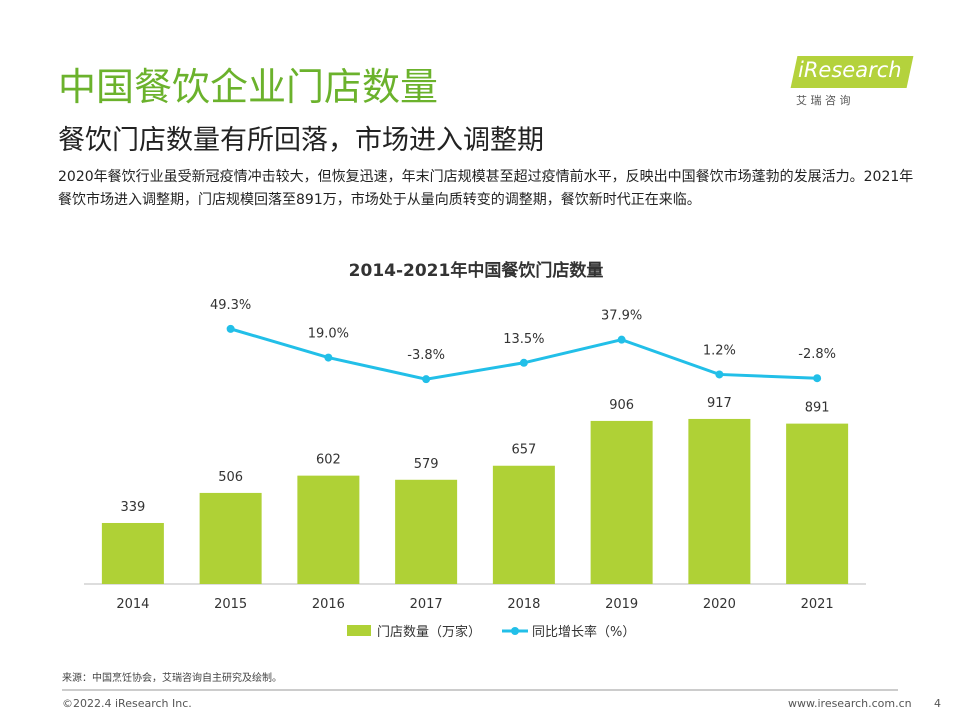 The width and height of the screenshot is (960, 720). What do you see at coordinates (583, 632) in the screenshot?
I see `legend-label: 同比增长率（%）` at bounding box center [583, 632].